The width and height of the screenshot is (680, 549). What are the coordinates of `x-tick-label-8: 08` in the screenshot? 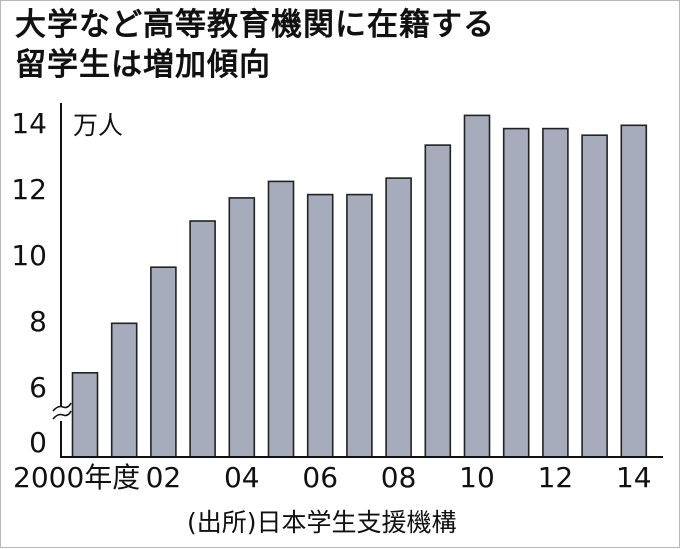 It's located at (399, 477).